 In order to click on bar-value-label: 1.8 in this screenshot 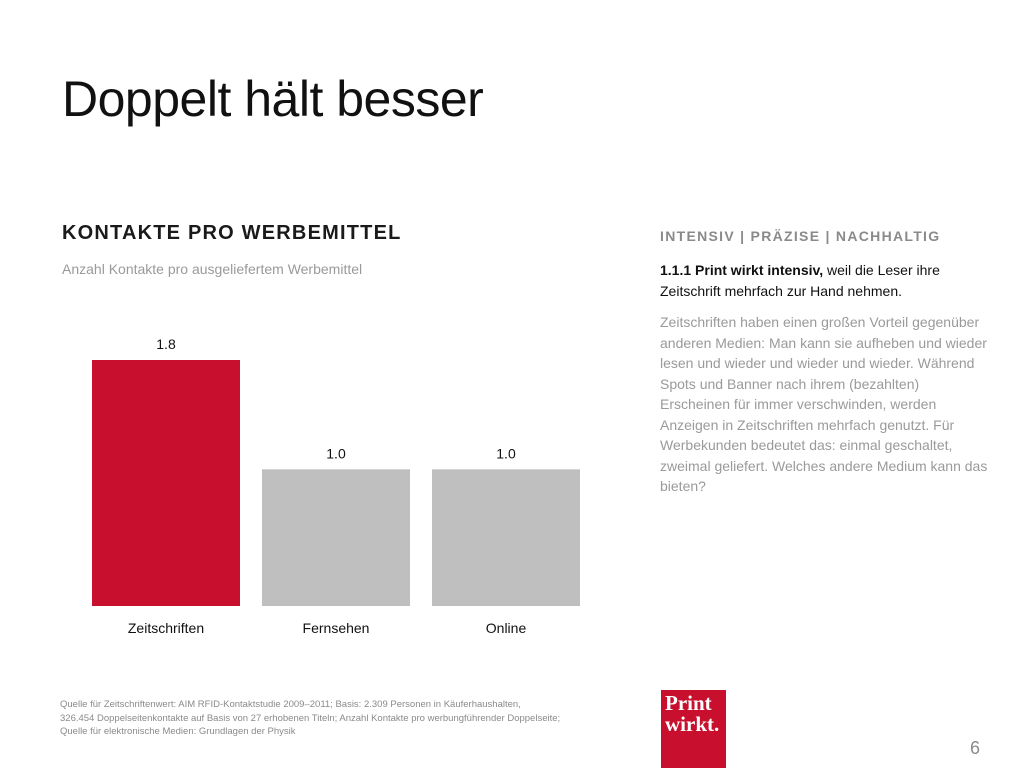, I will do `click(166, 344)`.